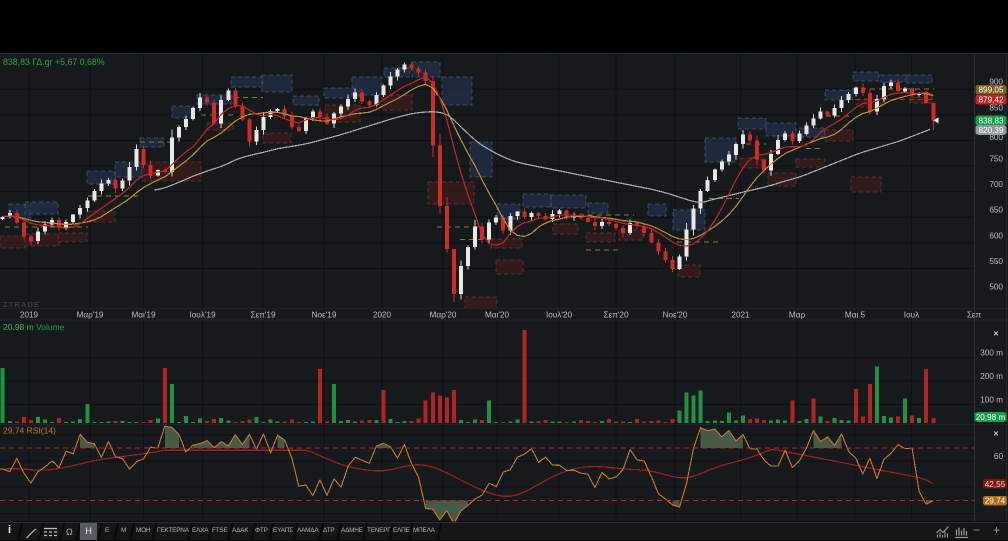 This screenshot has width=1008, height=541. Describe the element at coordinates (996, 210) in the screenshot. I see `svg-text: 650` at that location.